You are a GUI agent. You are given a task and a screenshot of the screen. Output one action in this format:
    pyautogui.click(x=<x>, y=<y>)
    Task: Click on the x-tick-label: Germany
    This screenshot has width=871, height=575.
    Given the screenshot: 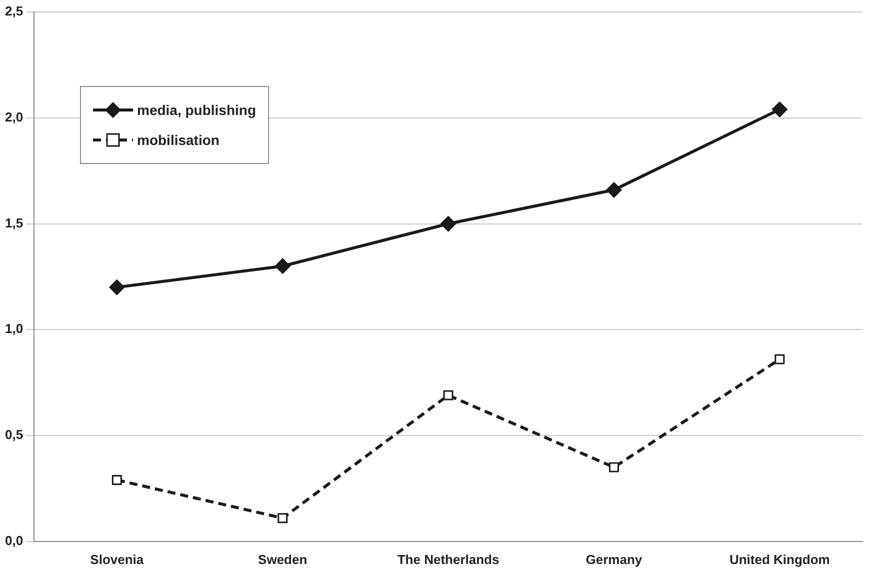 What is the action you would take?
    pyautogui.click(x=614, y=559)
    